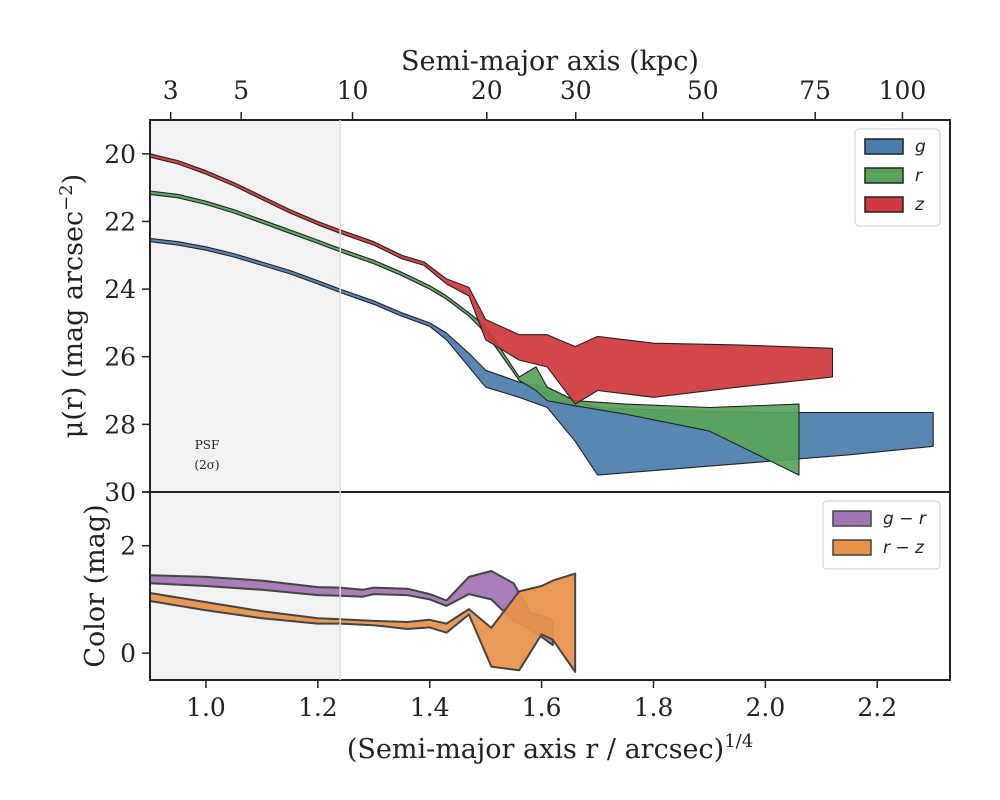 Image resolution: width=1000 pixels, height=800 pixels. Describe the element at coordinates (245, 306) in the screenshot. I see `psf-shade` at that location.